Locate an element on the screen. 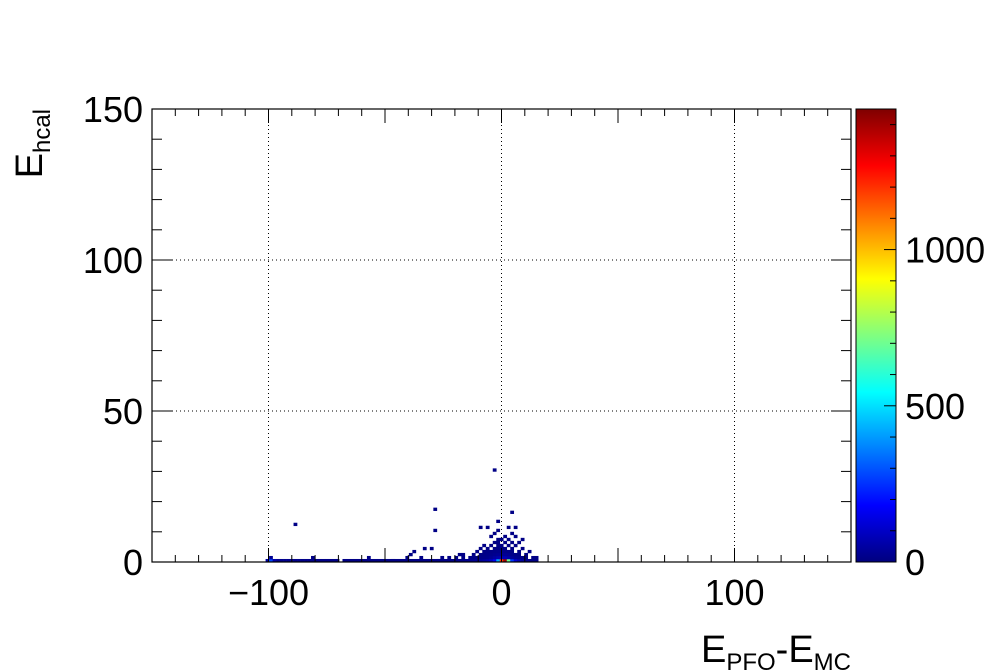 This screenshot has height=672, width=996. y-tick-label: 100 is located at coordinates (113, 260).